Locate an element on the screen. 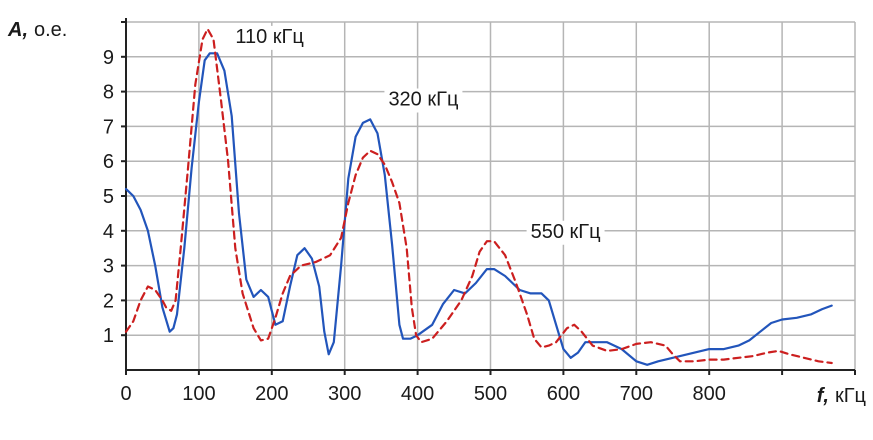  y-tick-label: 4 is located at coordinates (108, 232).